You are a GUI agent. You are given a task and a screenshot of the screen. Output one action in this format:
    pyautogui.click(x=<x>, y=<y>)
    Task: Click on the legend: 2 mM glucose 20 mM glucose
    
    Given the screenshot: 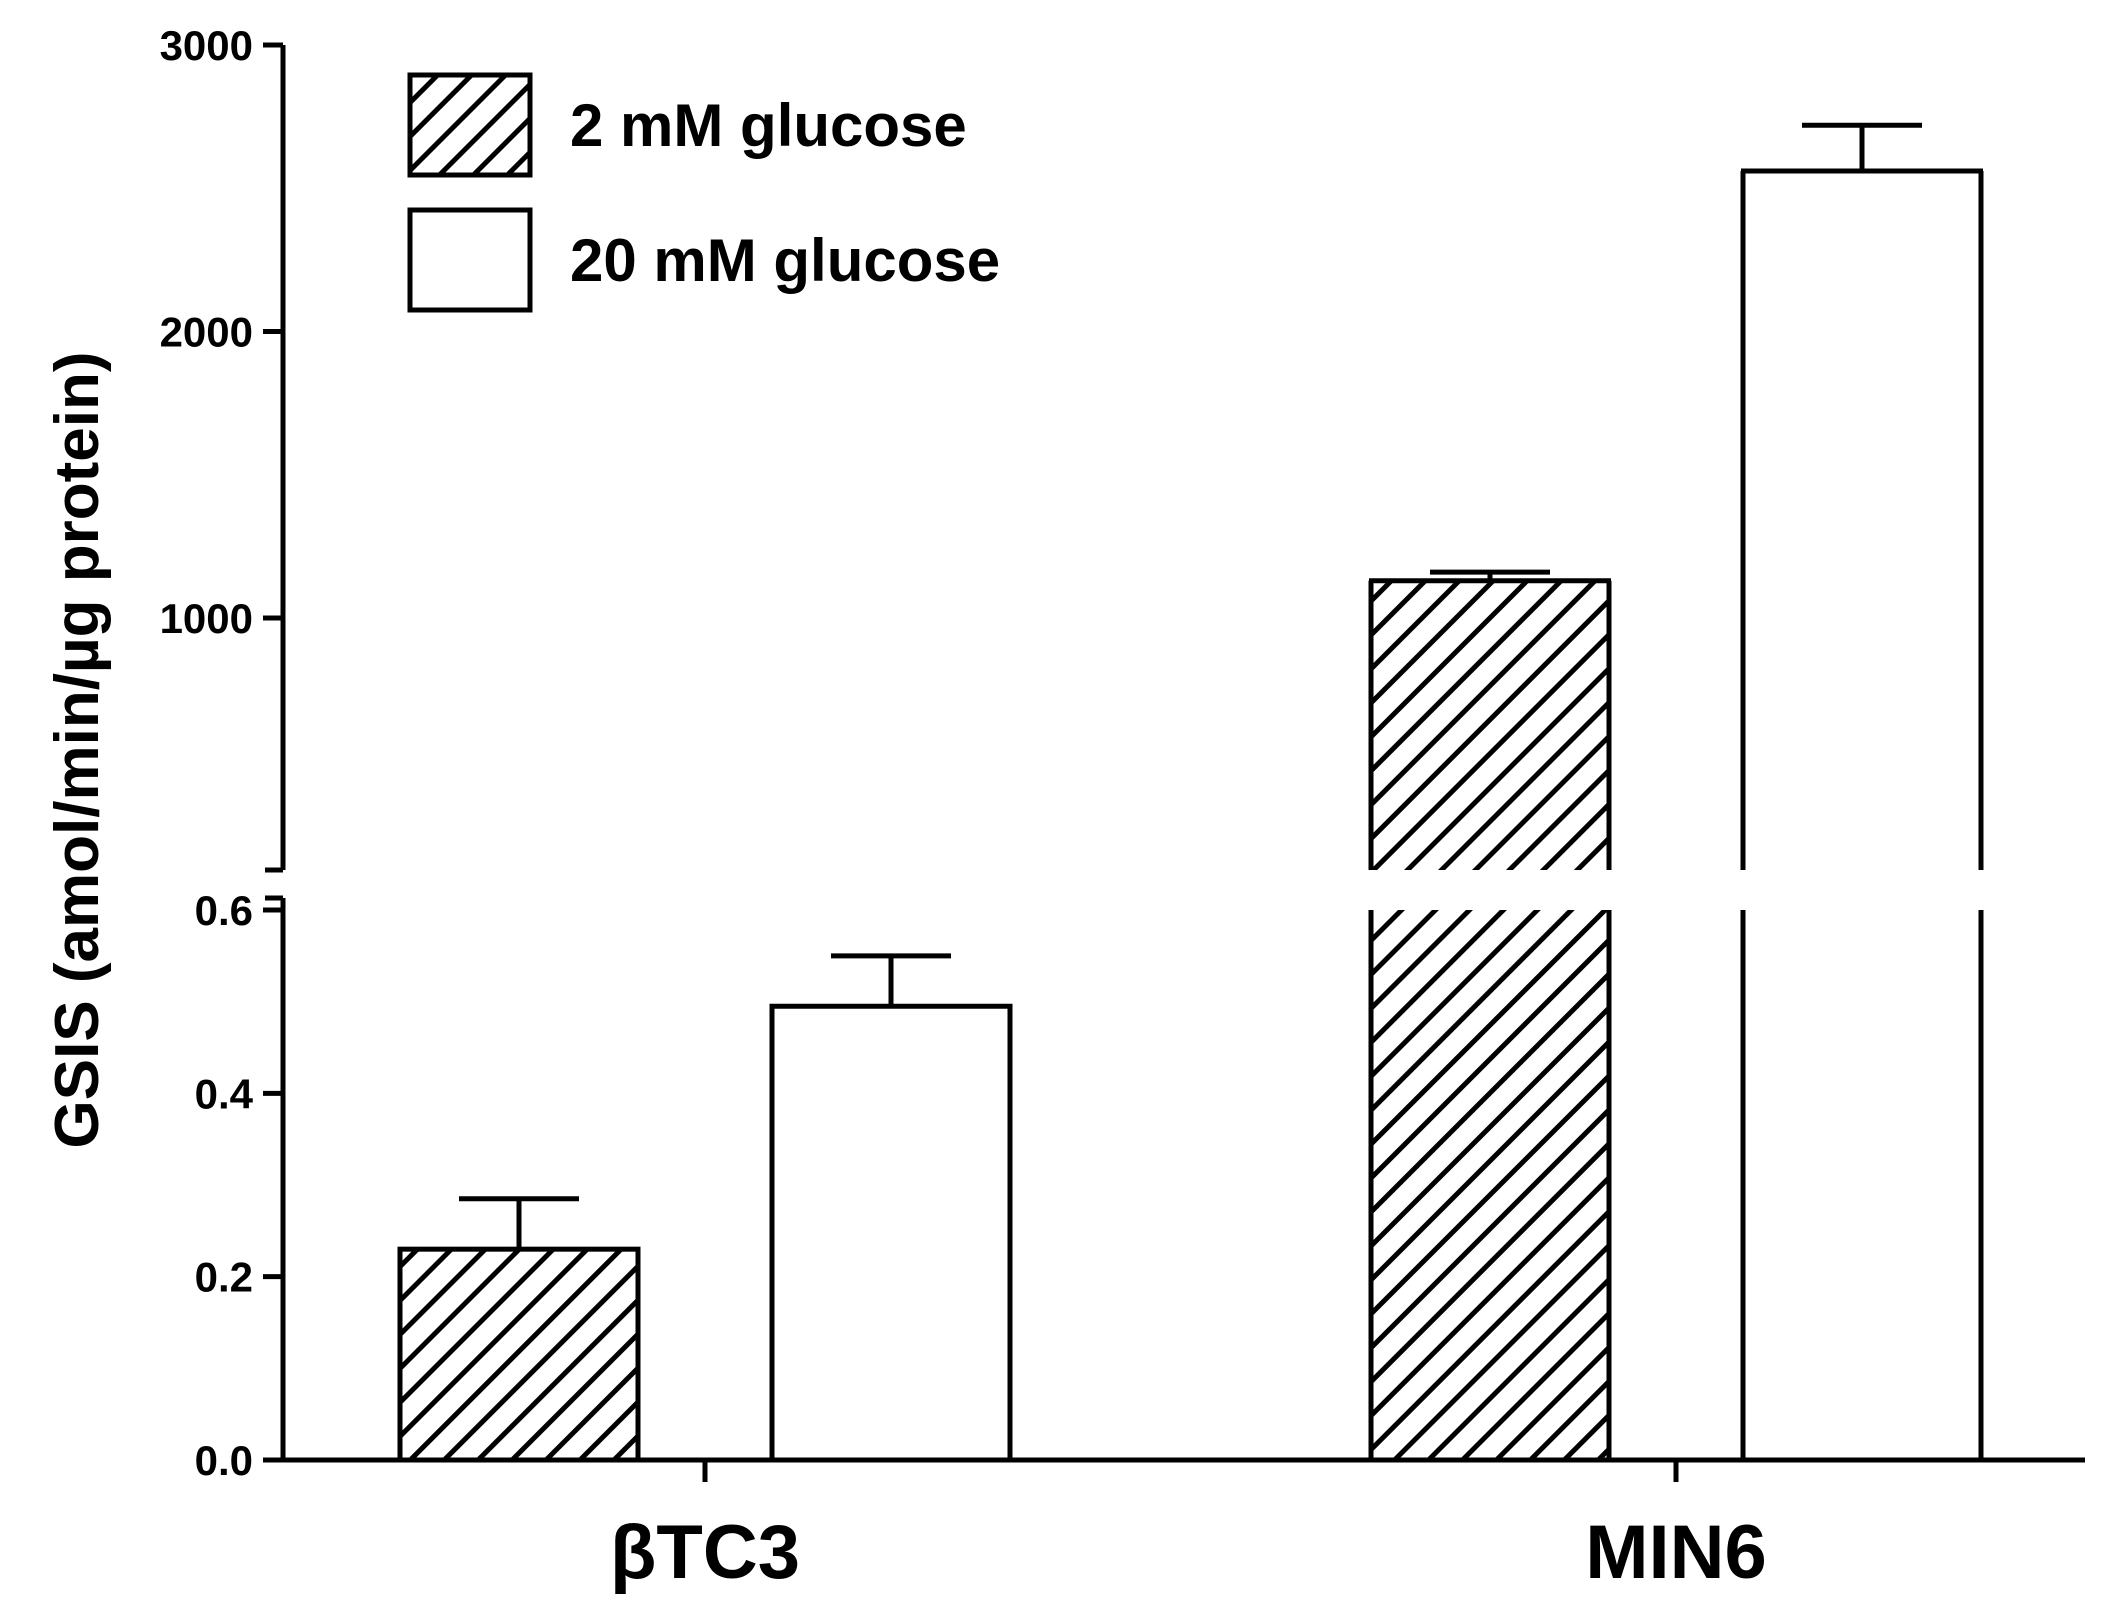 What is the action you would take?
    pyautogui.click(x=703, y=192)
    